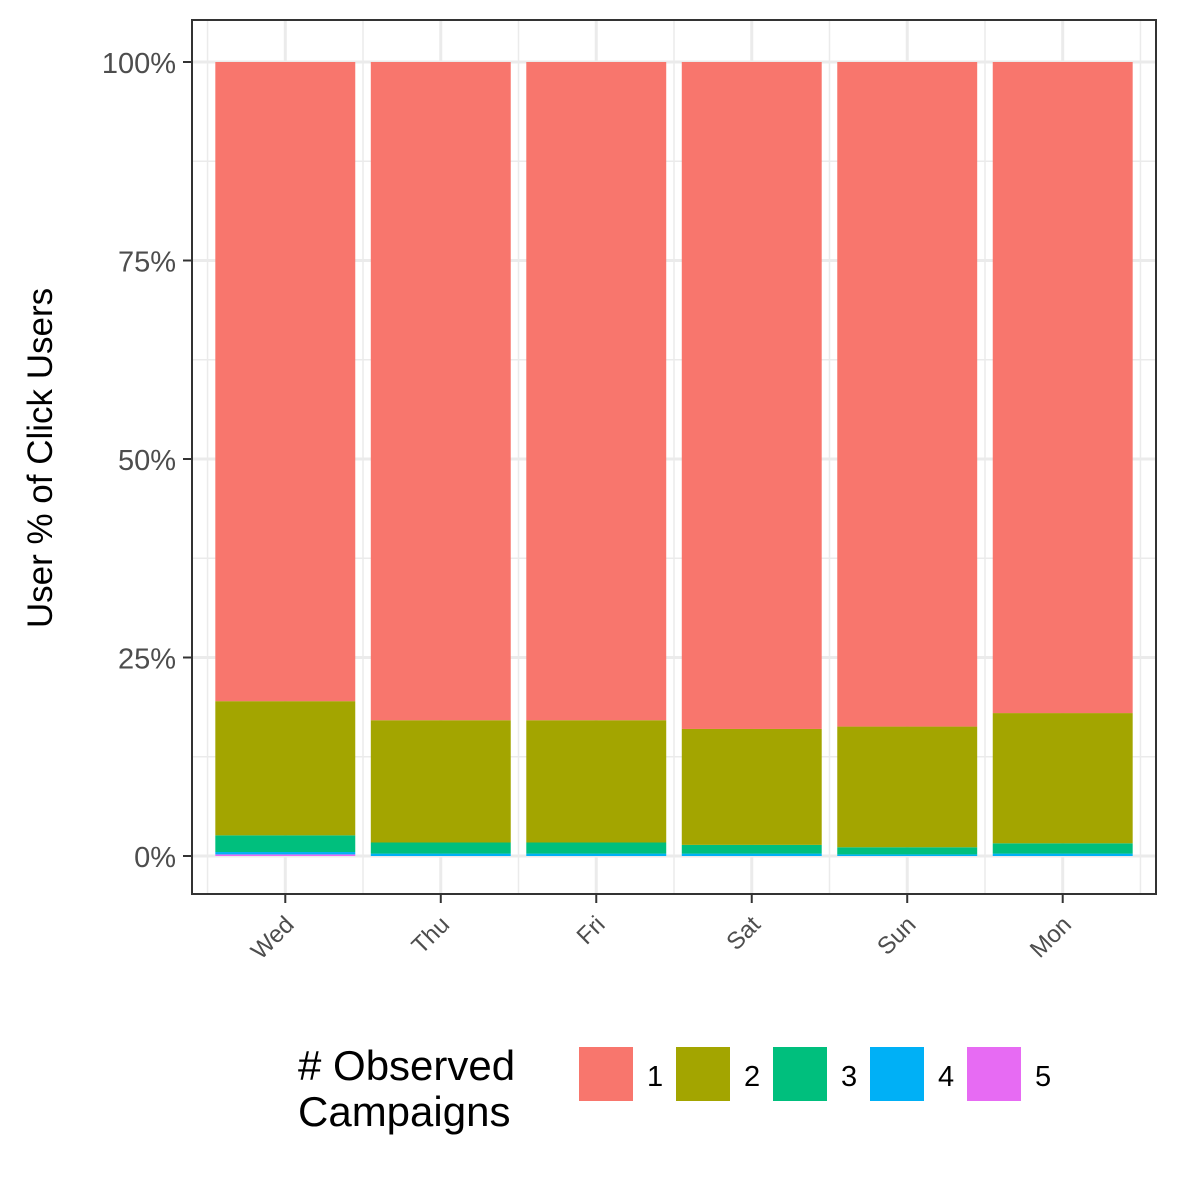  I want to click on legend-item-3: 3, so click(815, 1074).